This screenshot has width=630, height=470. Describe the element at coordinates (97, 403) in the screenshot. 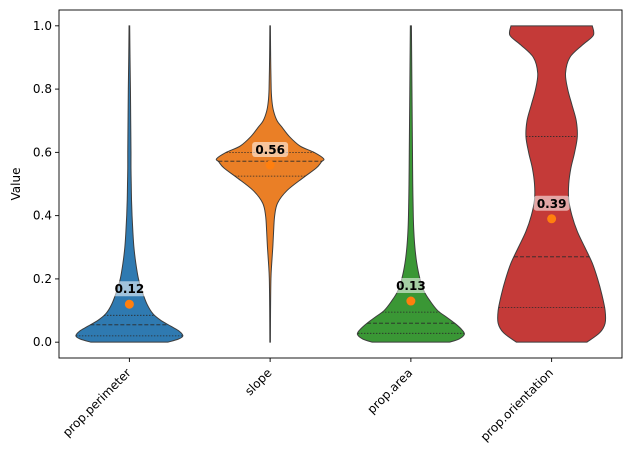

I see `x-tick-label: prop.perimeter` at that location.